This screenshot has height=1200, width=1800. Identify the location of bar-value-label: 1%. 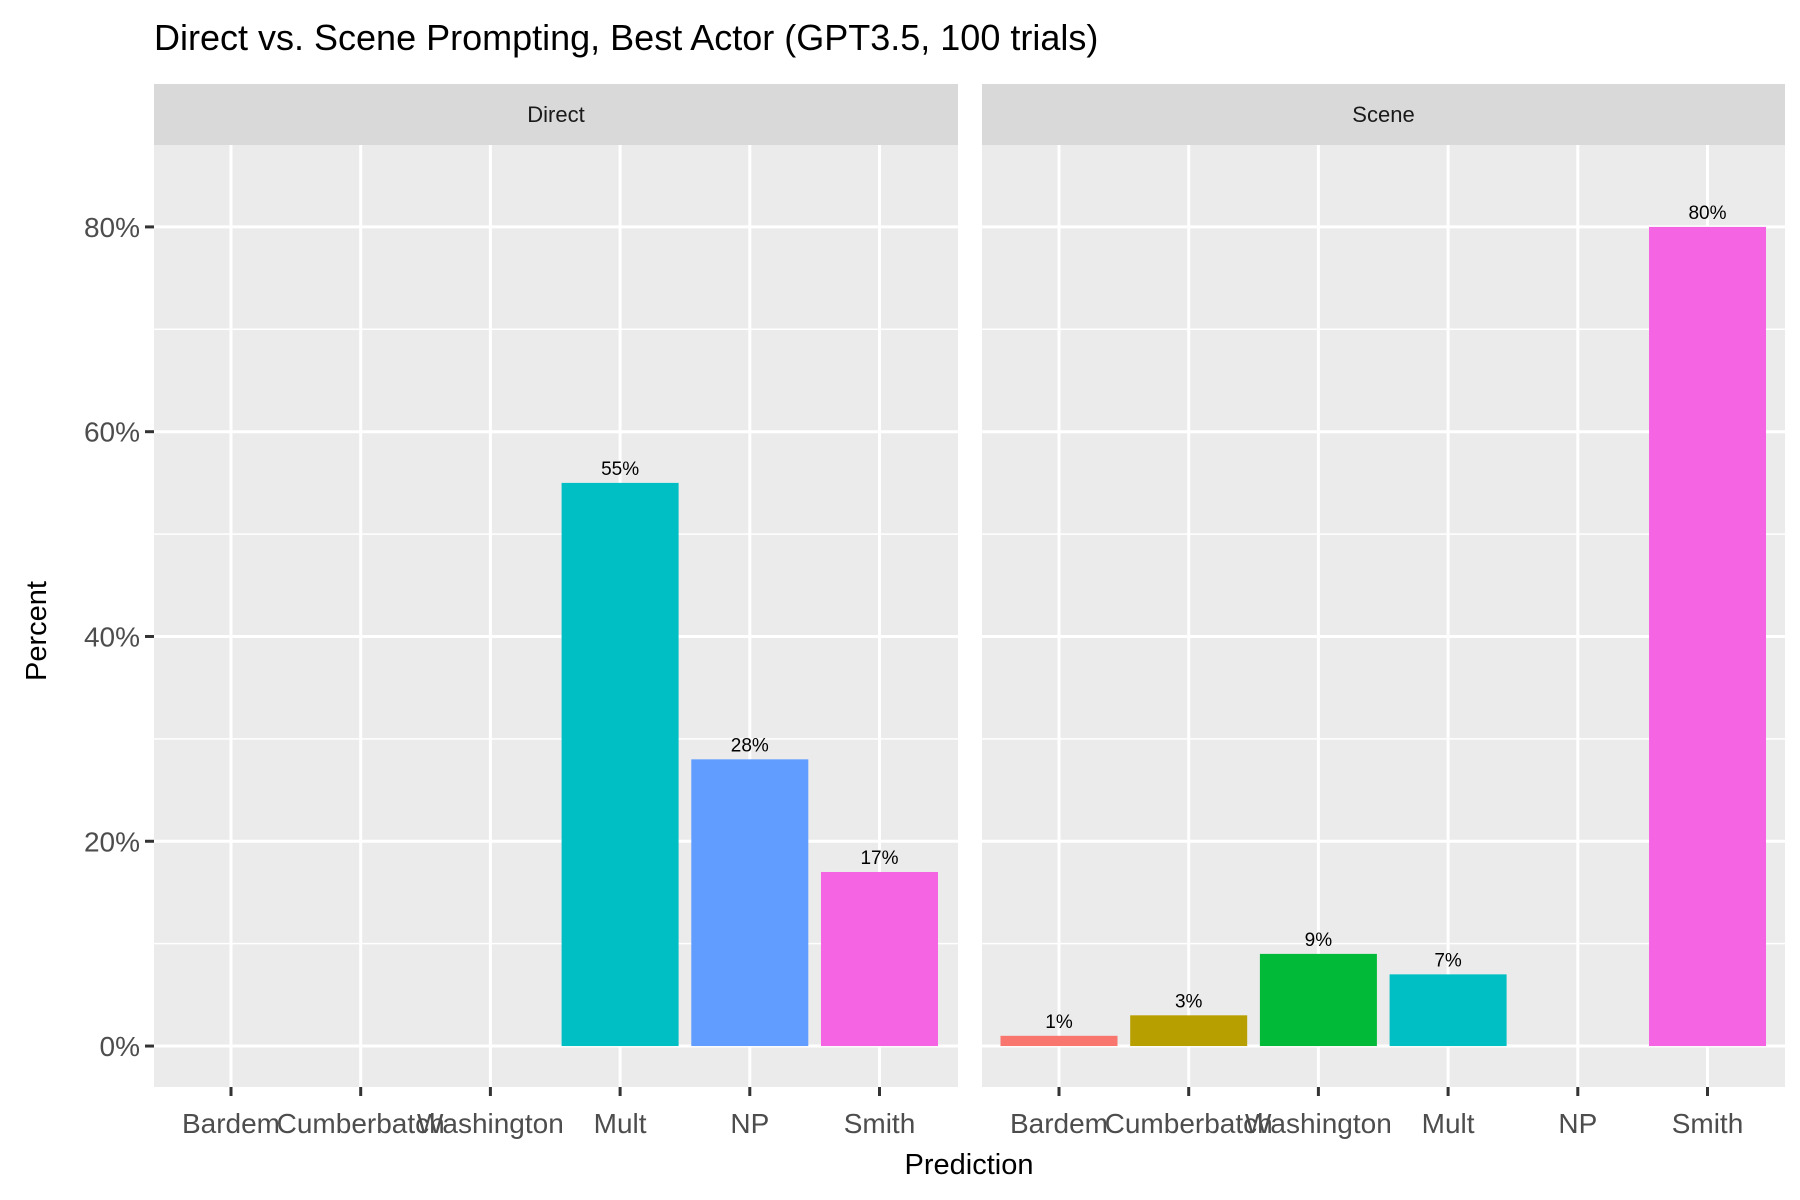
(1059, 1022).